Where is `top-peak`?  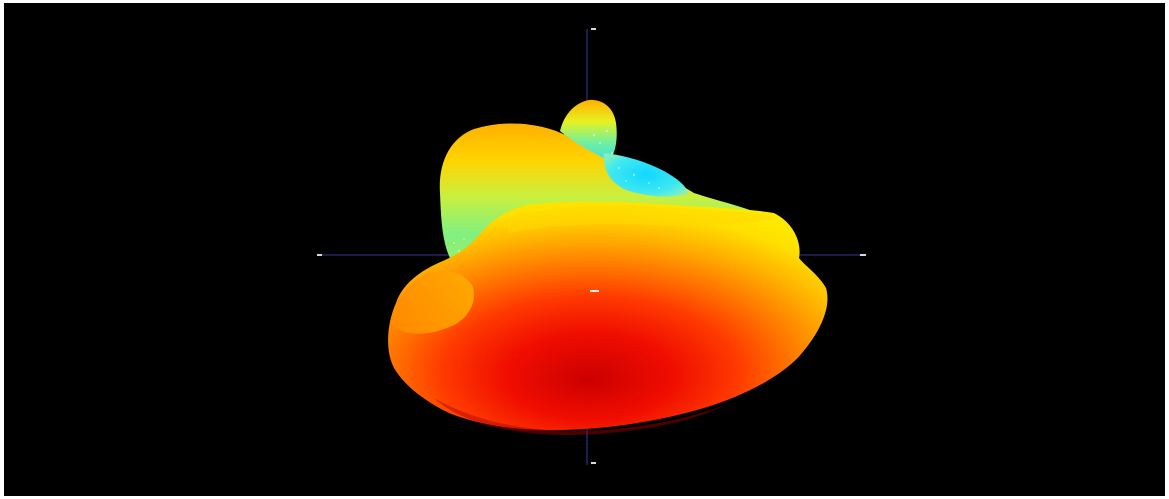 top-peak is located at coordinates (588, 130).